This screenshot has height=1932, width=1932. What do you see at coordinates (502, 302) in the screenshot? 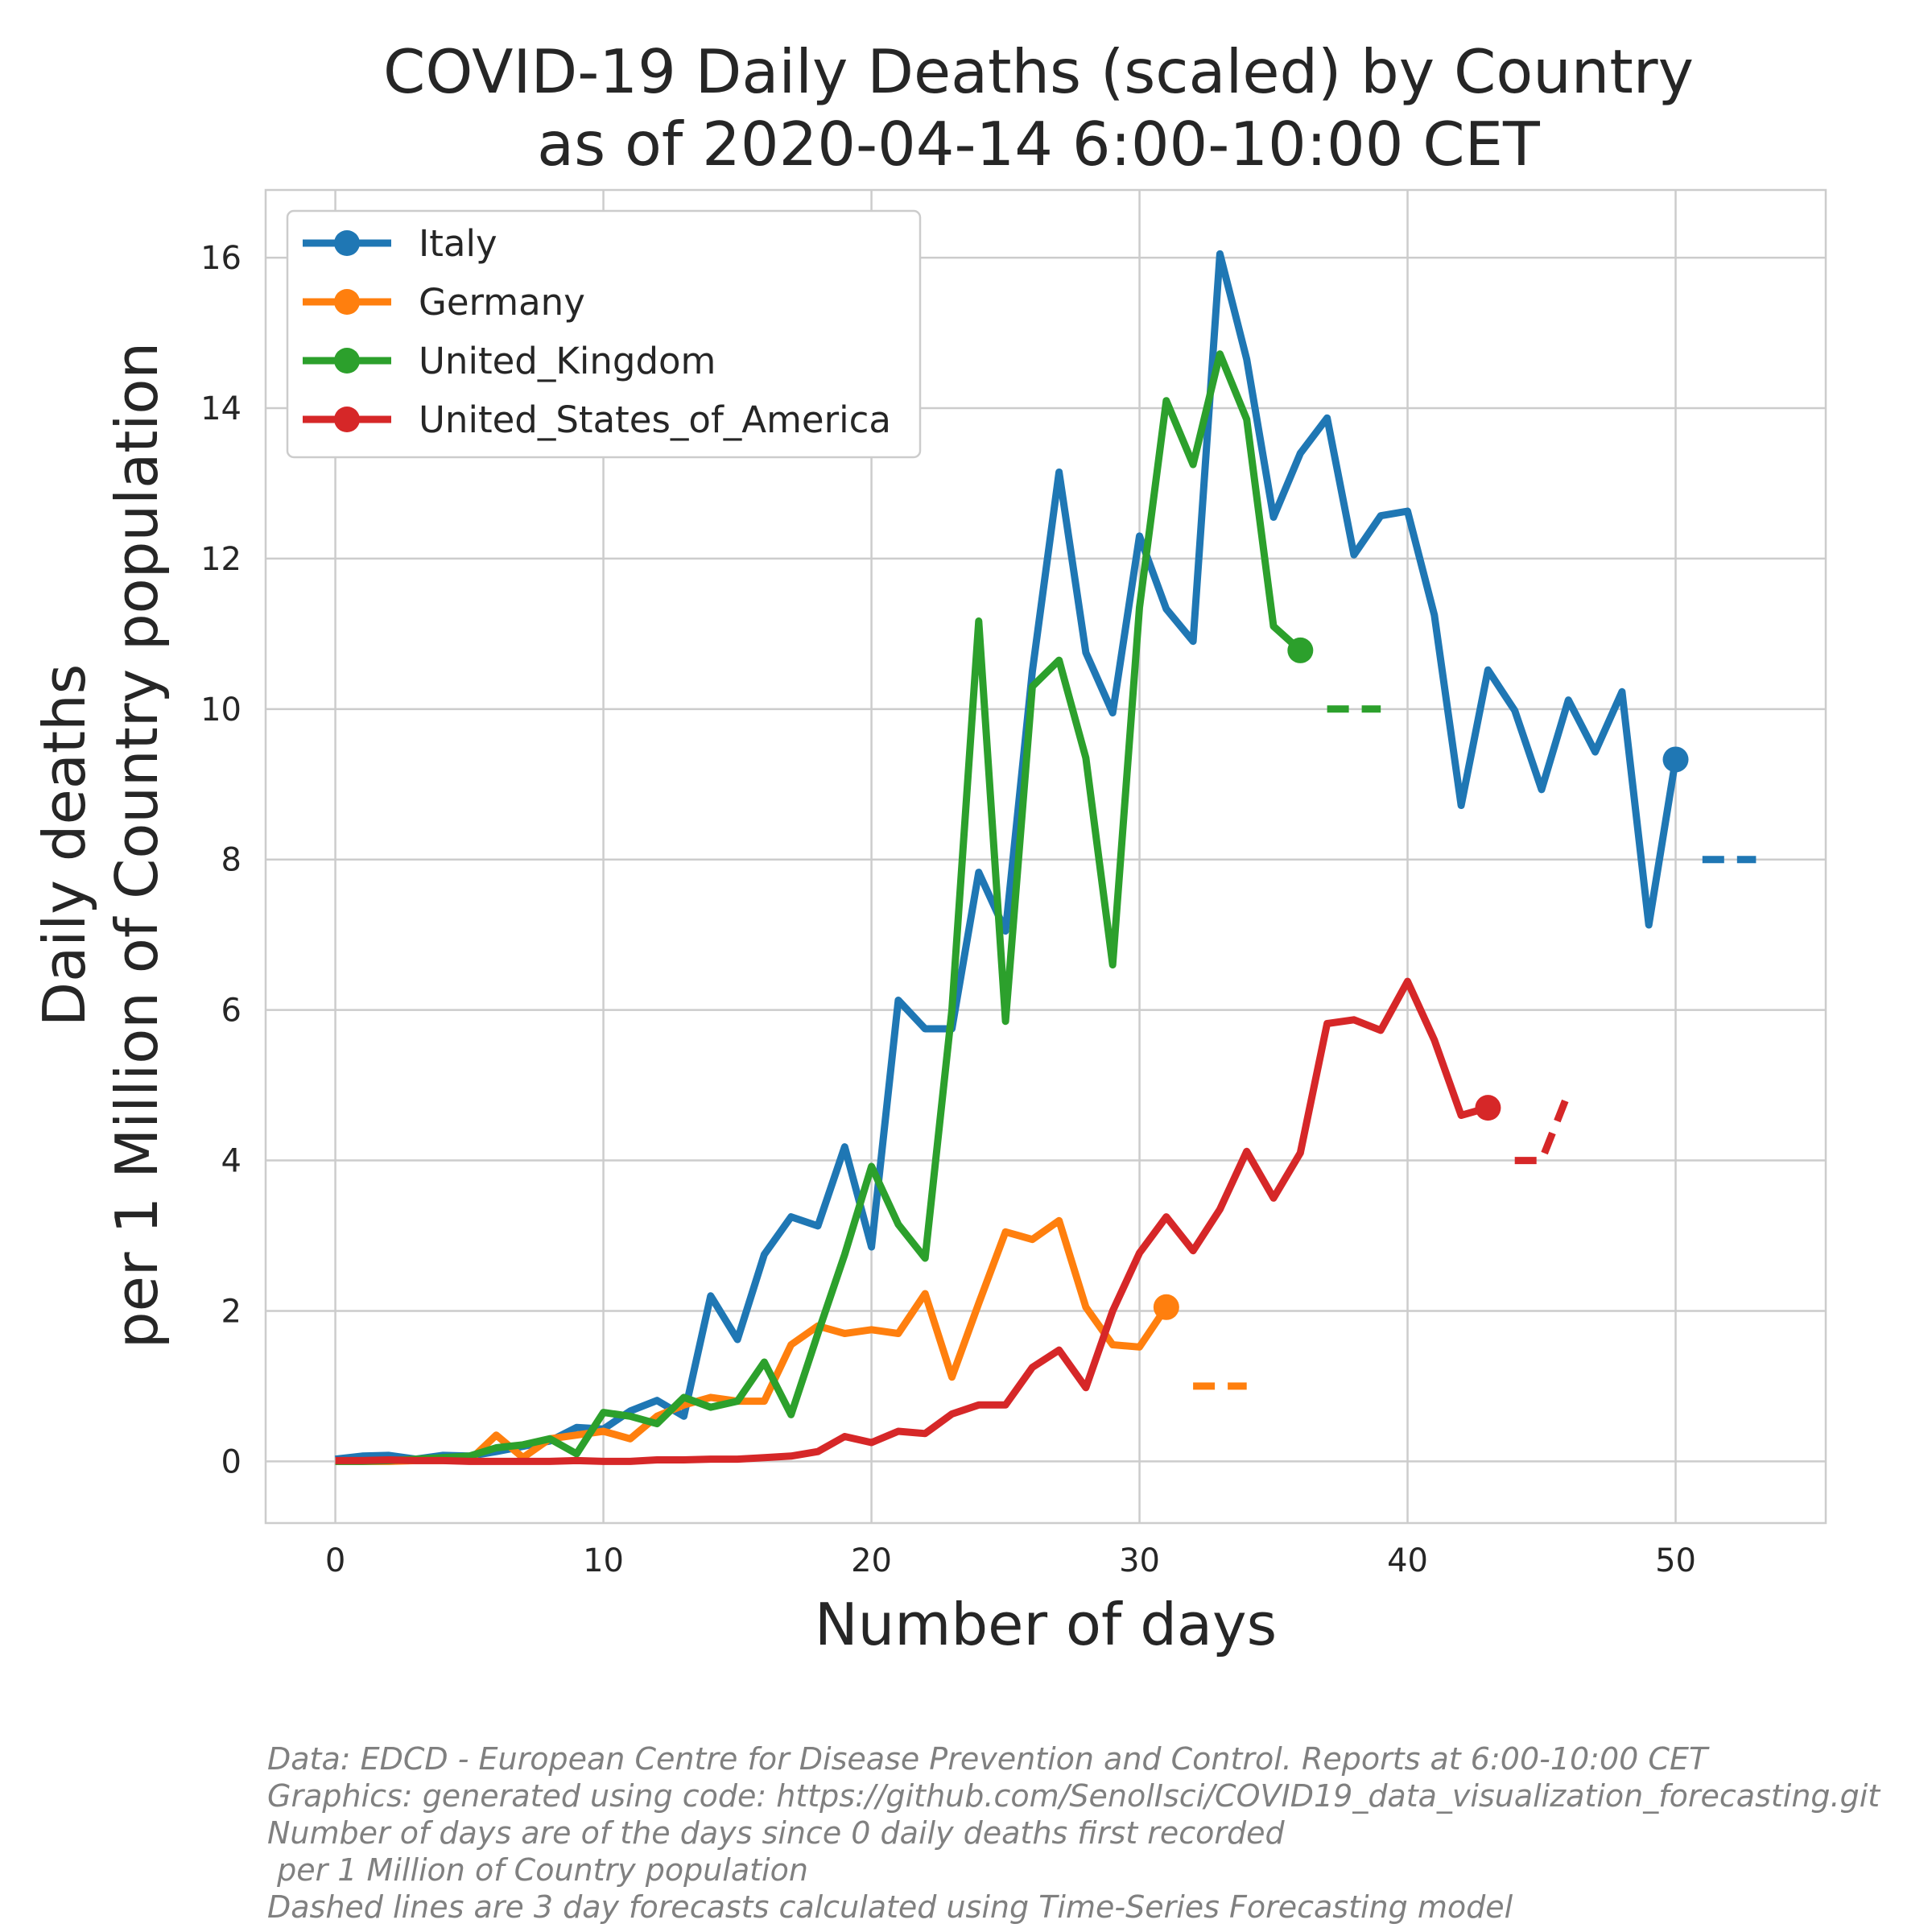
I see `legend-label-Germany: Germany` at bounding box center [502, 302].